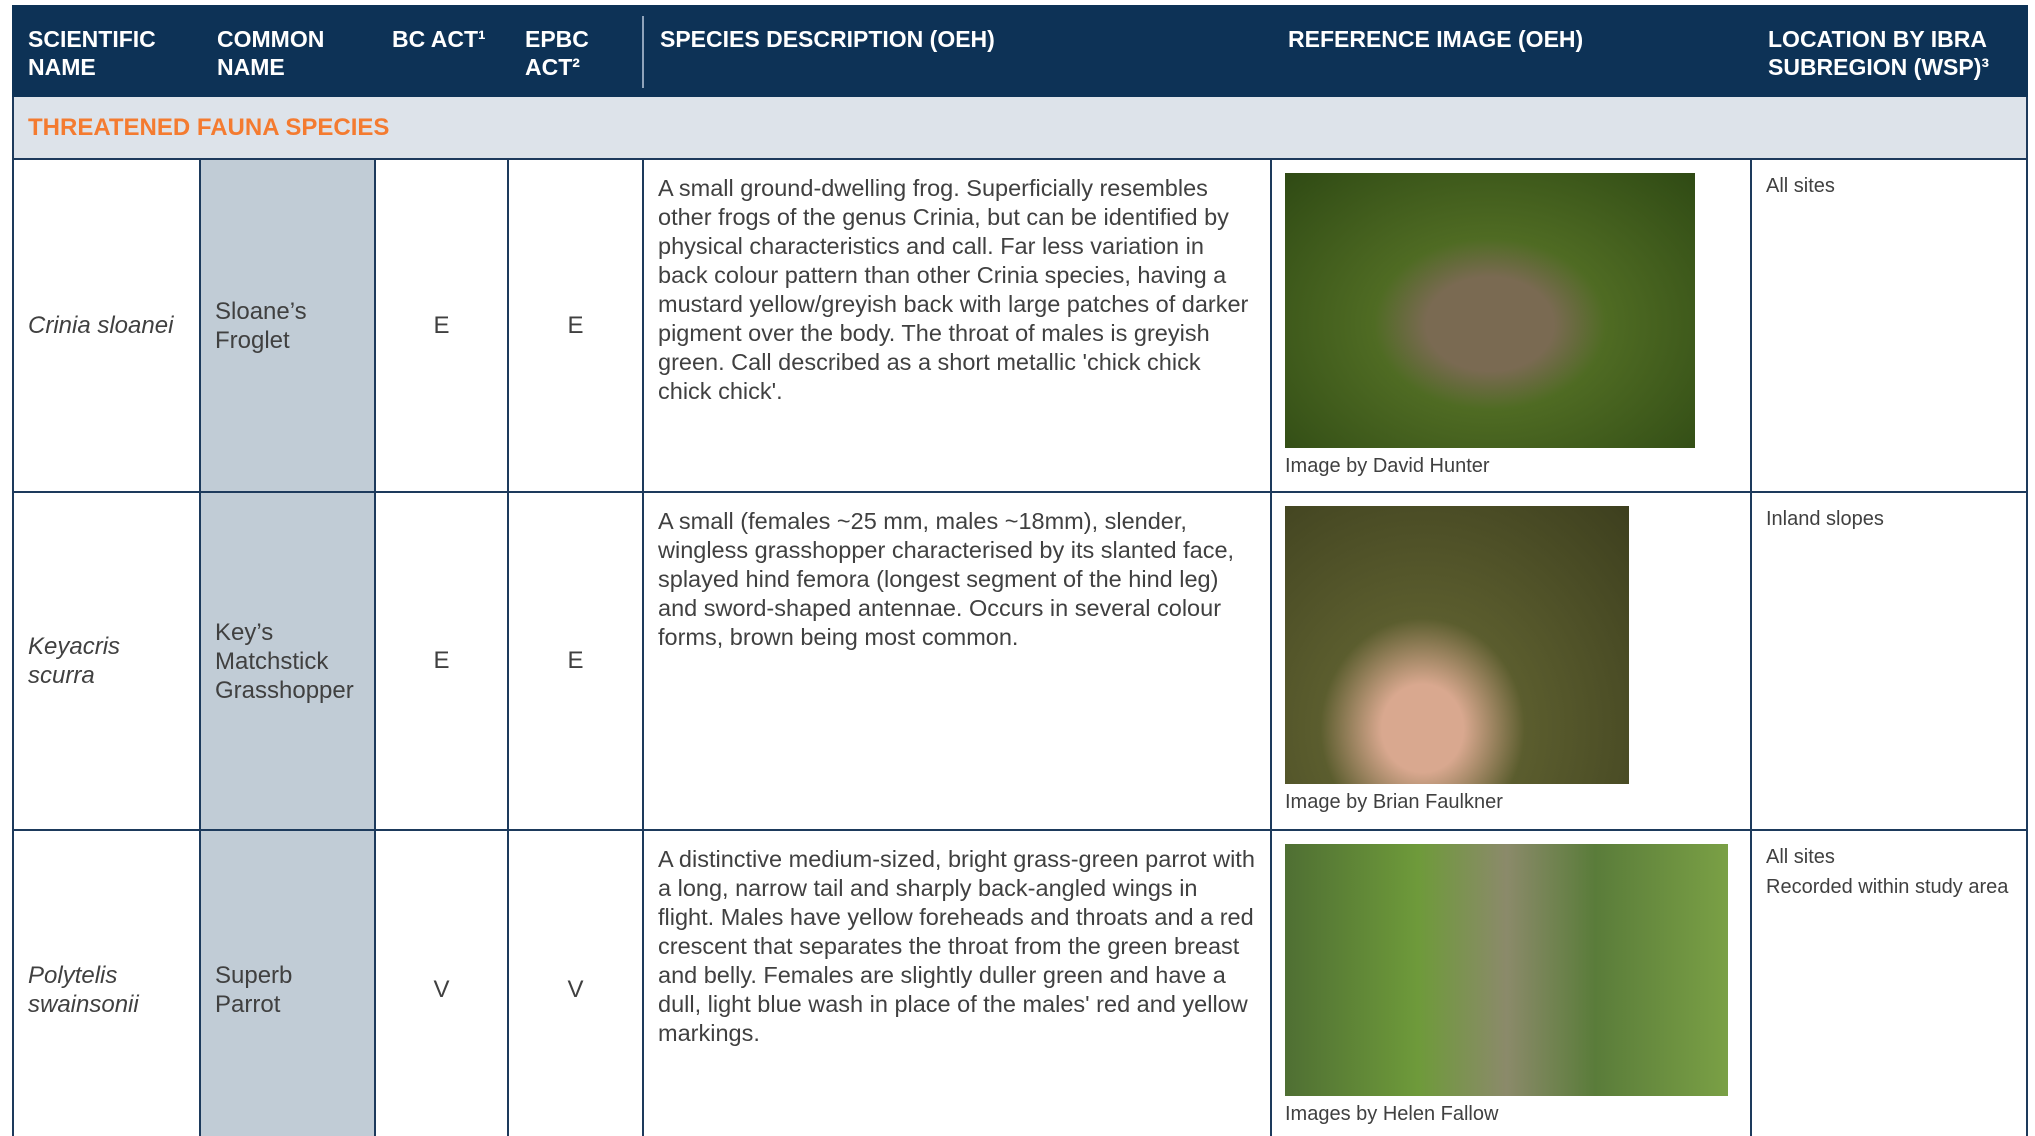 The image size is (2035, 1136). I want to click on common-name: Superb Parrot, so click(254, 990).